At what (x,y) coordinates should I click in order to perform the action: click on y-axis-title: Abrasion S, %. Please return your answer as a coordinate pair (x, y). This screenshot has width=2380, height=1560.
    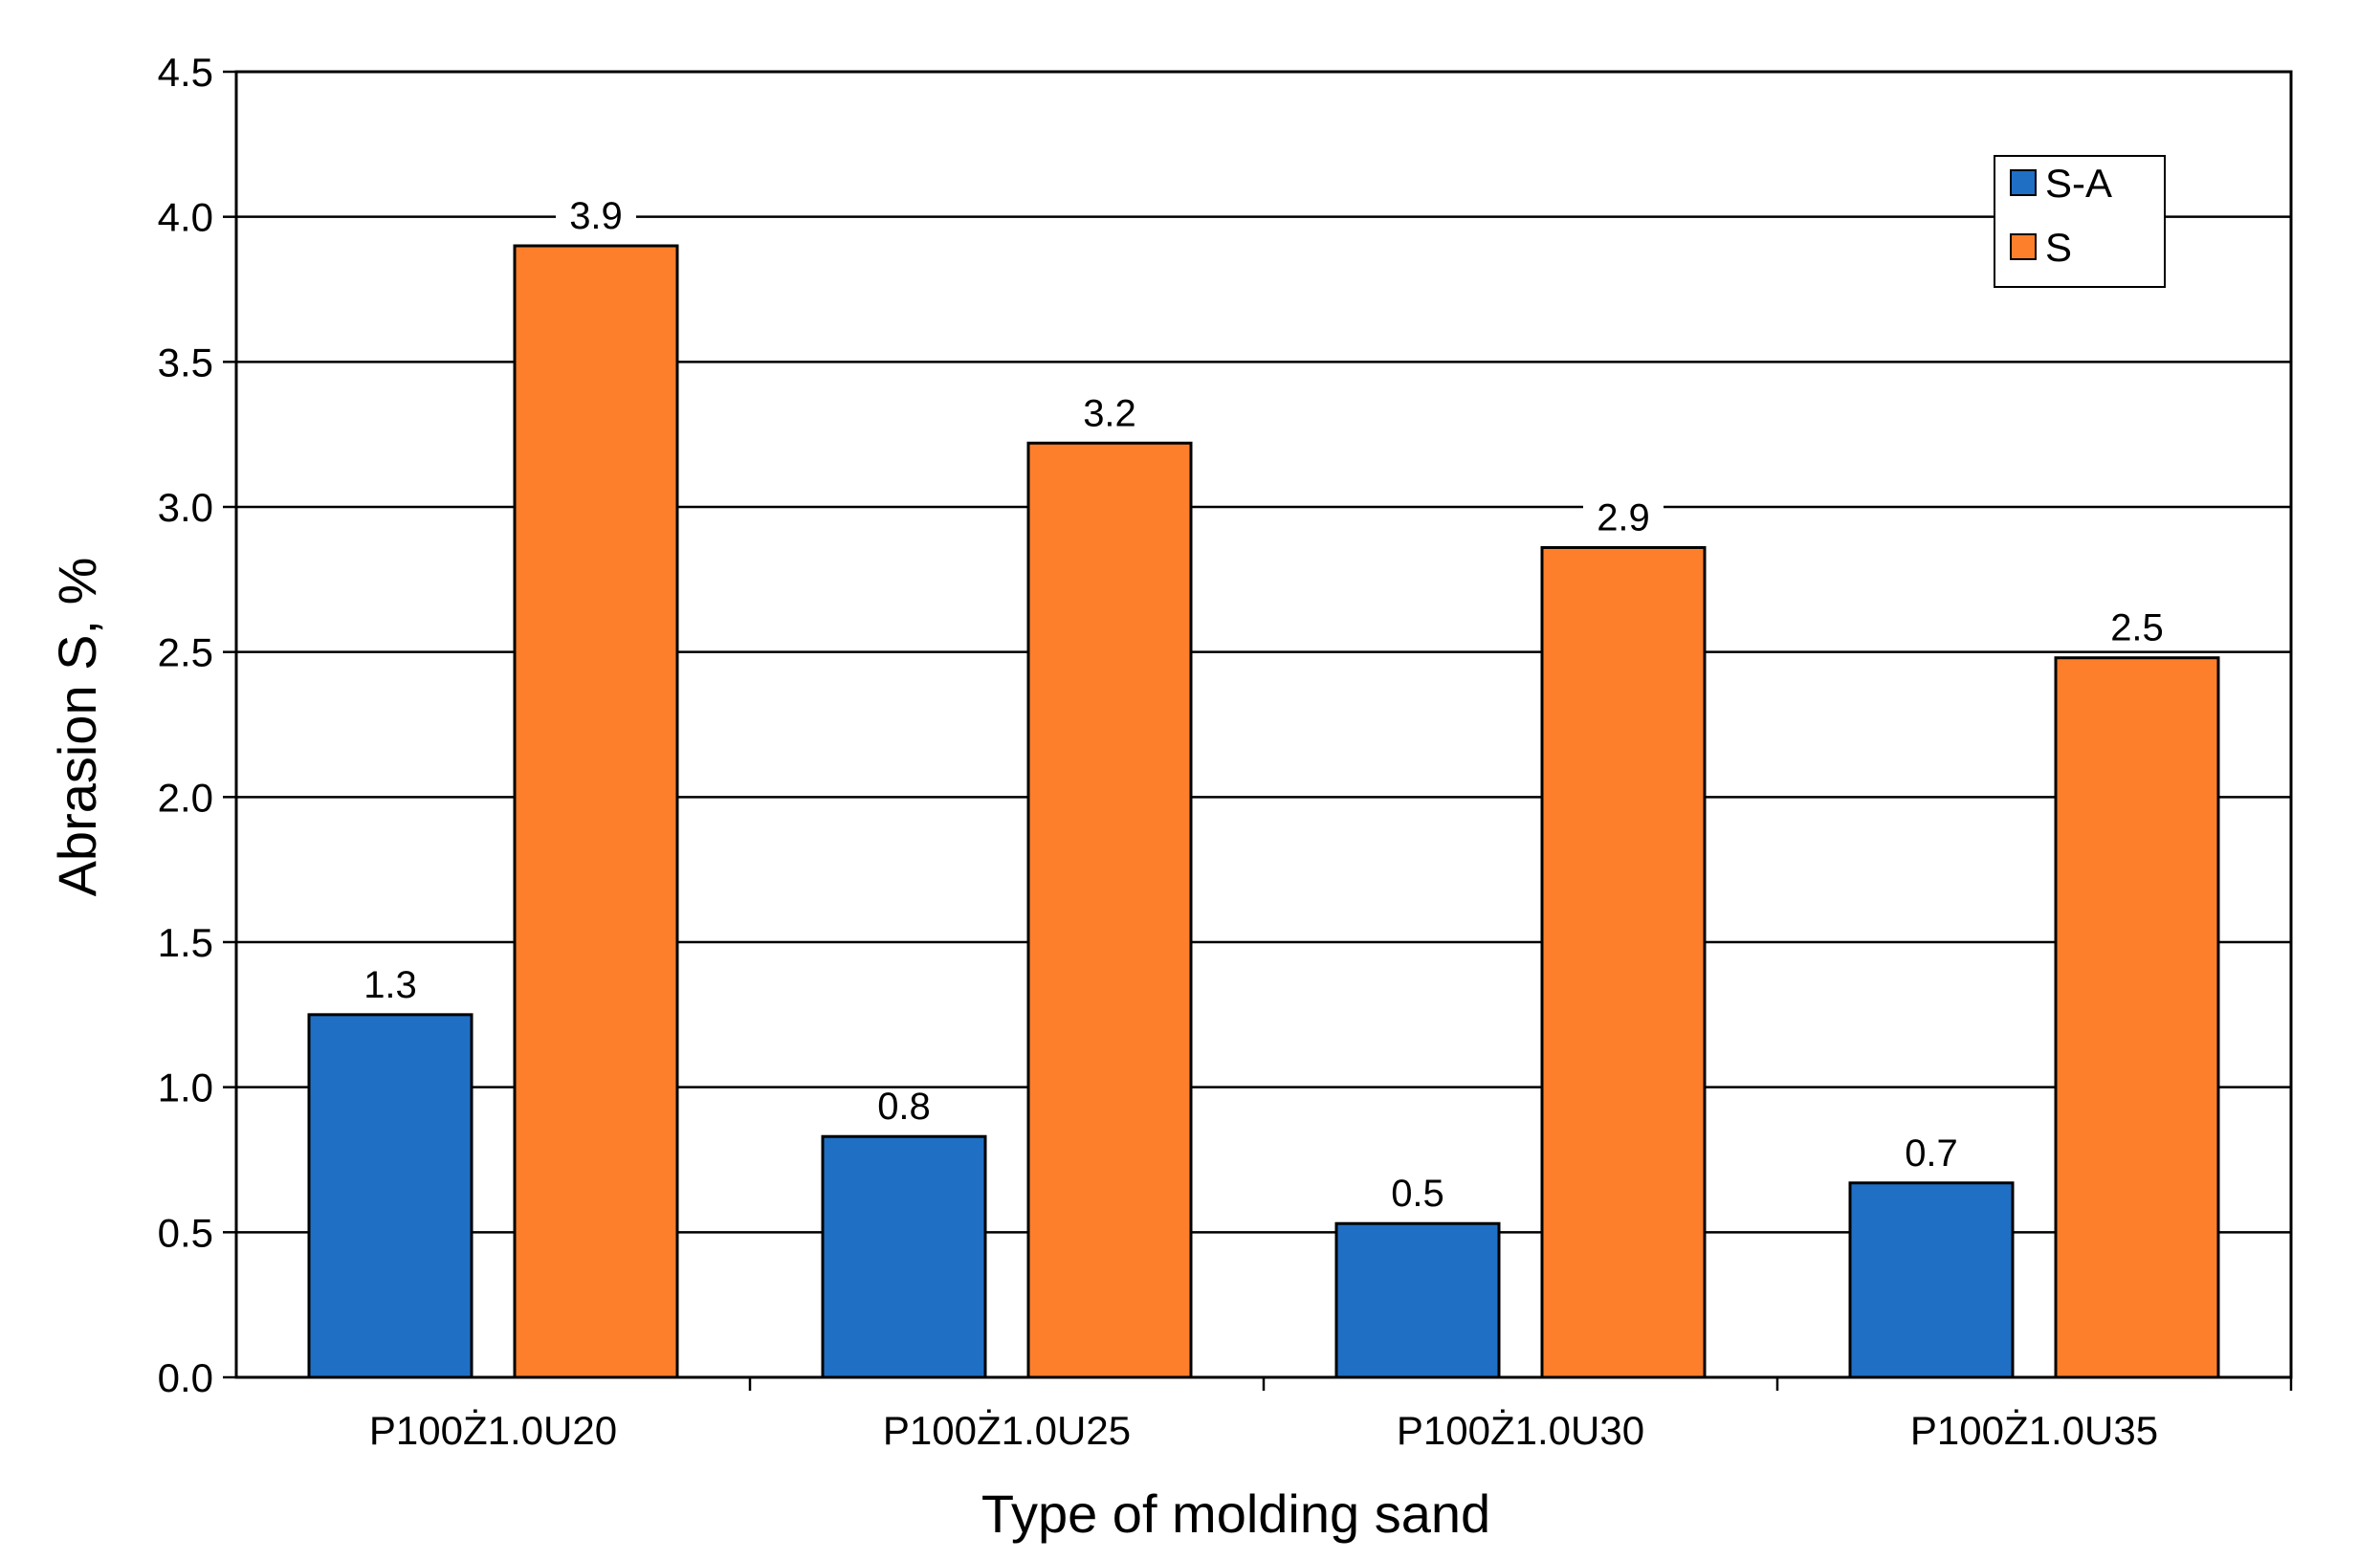
    Looking at the image, I should click on (77, 728).